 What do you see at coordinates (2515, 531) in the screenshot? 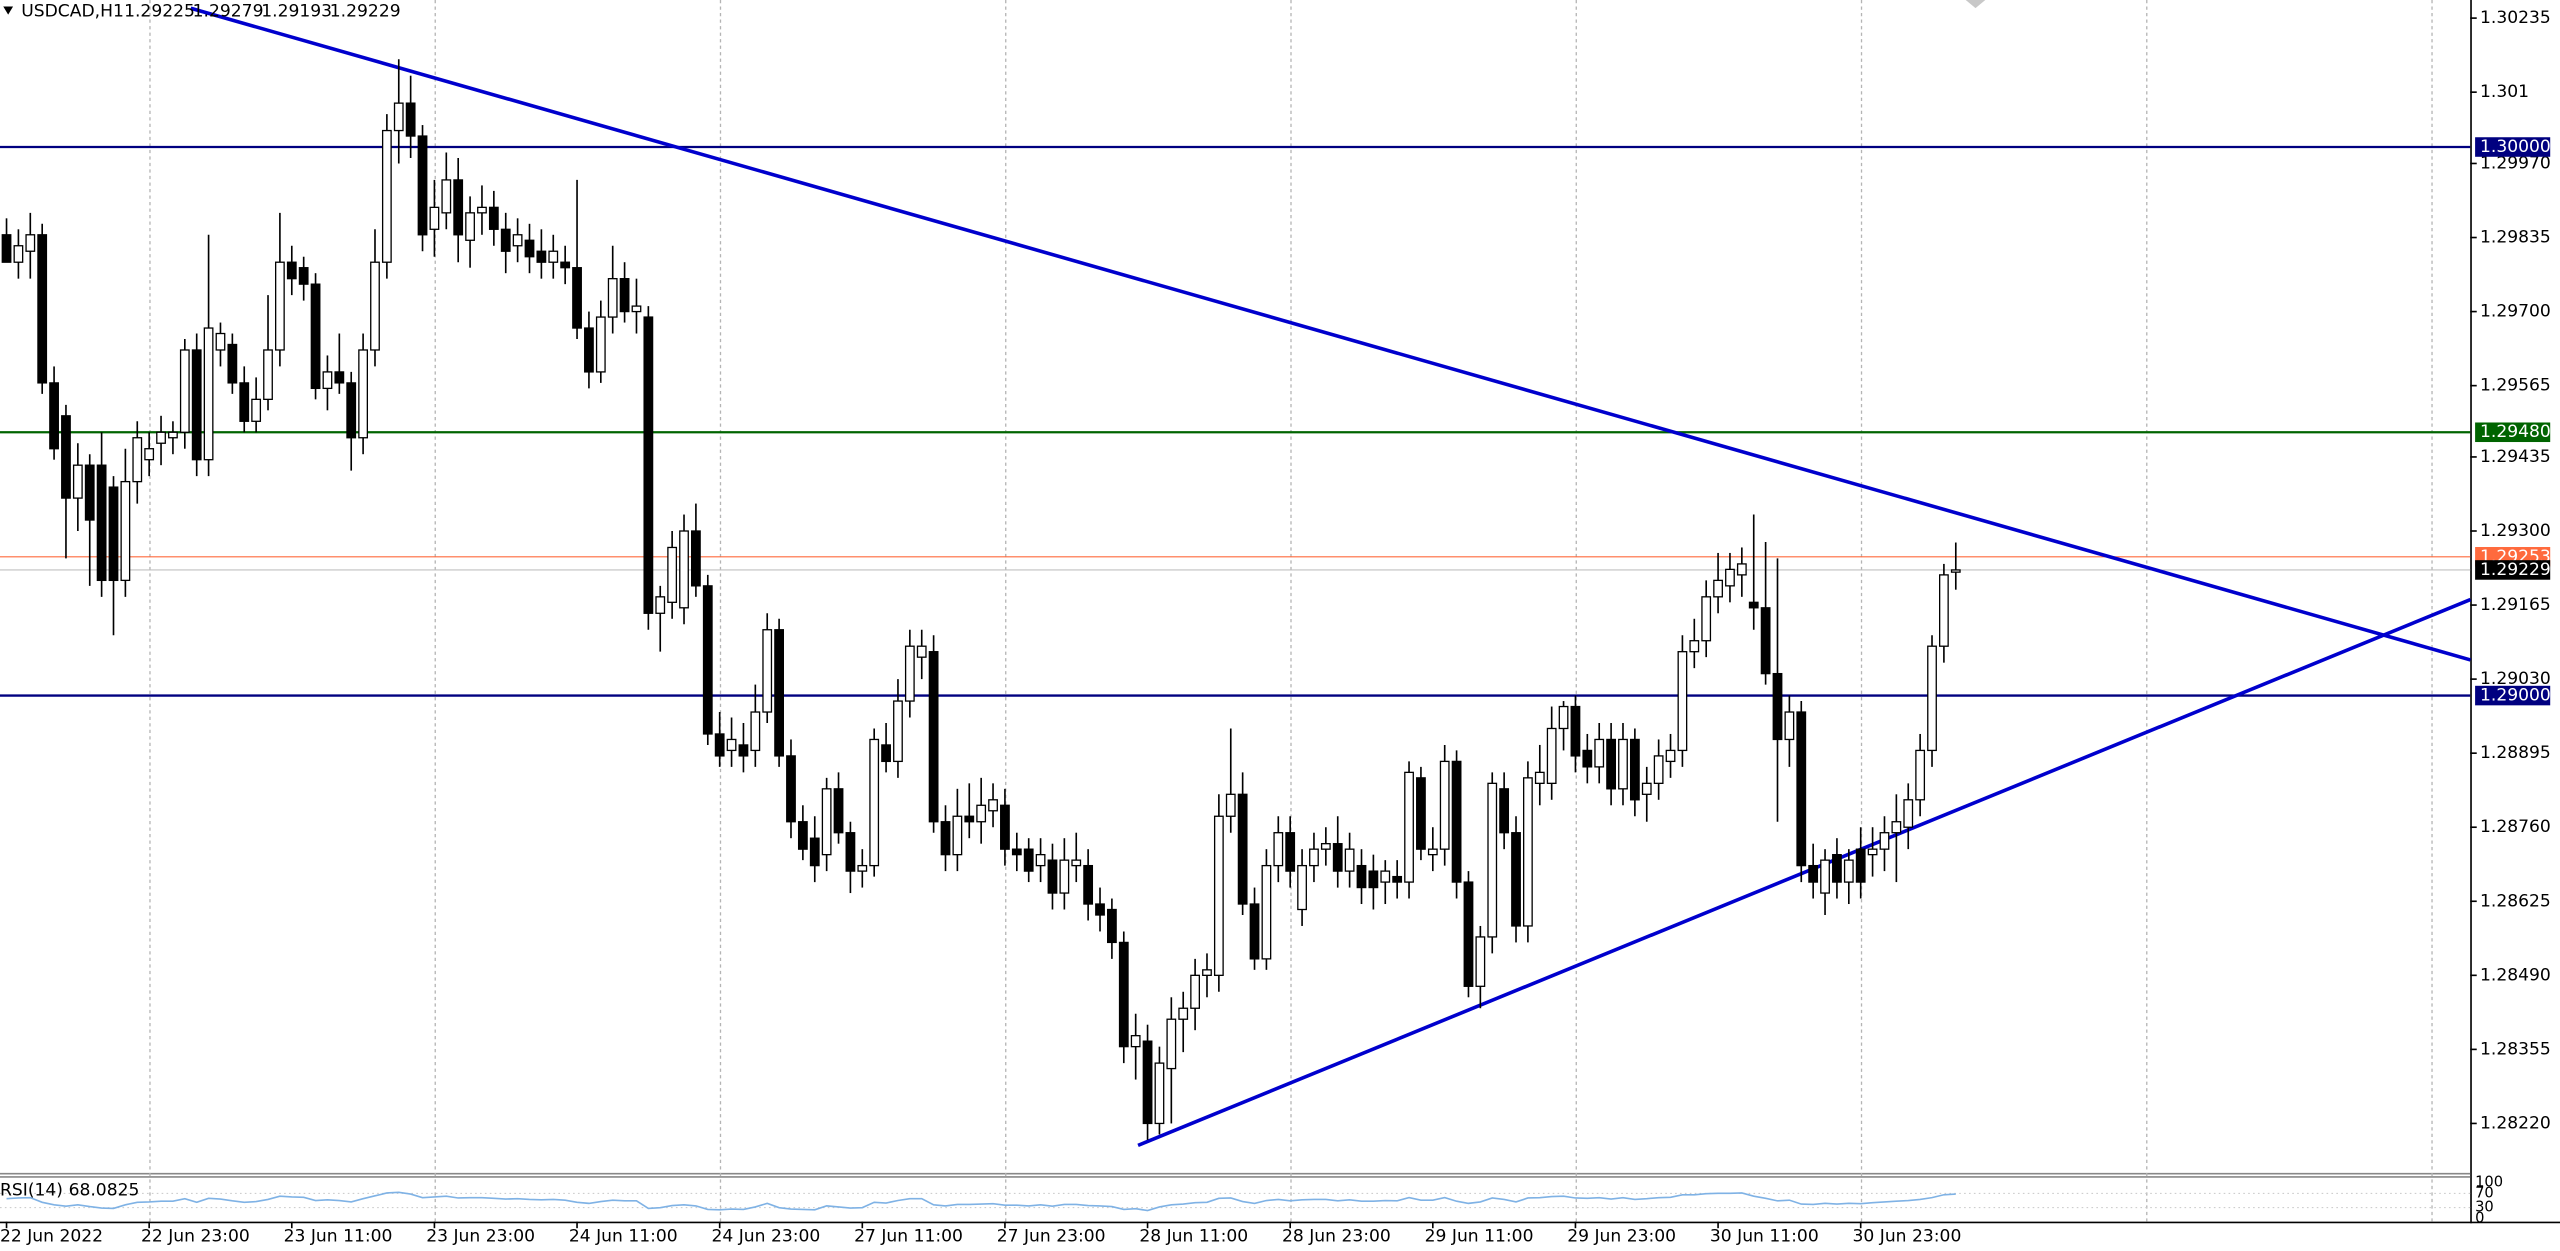
I see `y-tick-label: 1.29300` at bounding box center [2515, 531].